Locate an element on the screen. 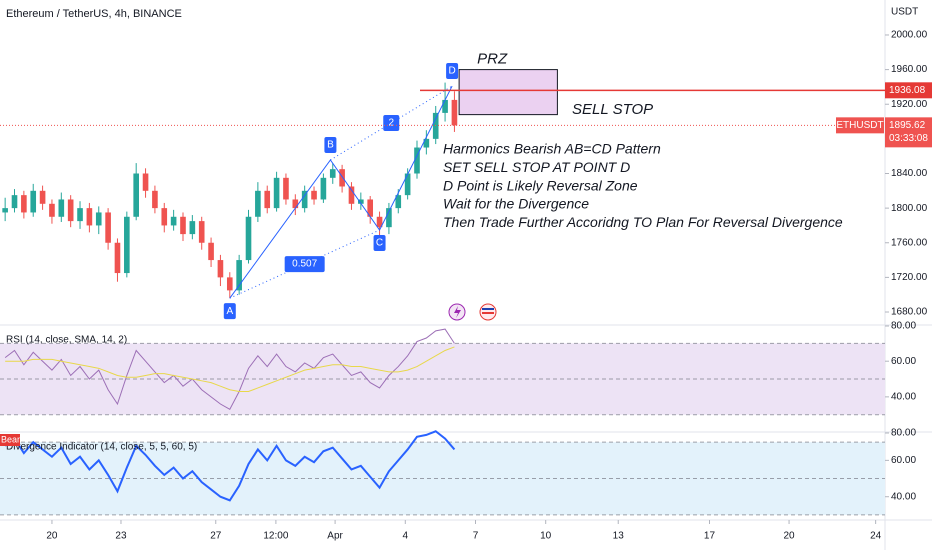 This screenshot has height=550, width=932. point-label: D is located at coordinates (451, 71).